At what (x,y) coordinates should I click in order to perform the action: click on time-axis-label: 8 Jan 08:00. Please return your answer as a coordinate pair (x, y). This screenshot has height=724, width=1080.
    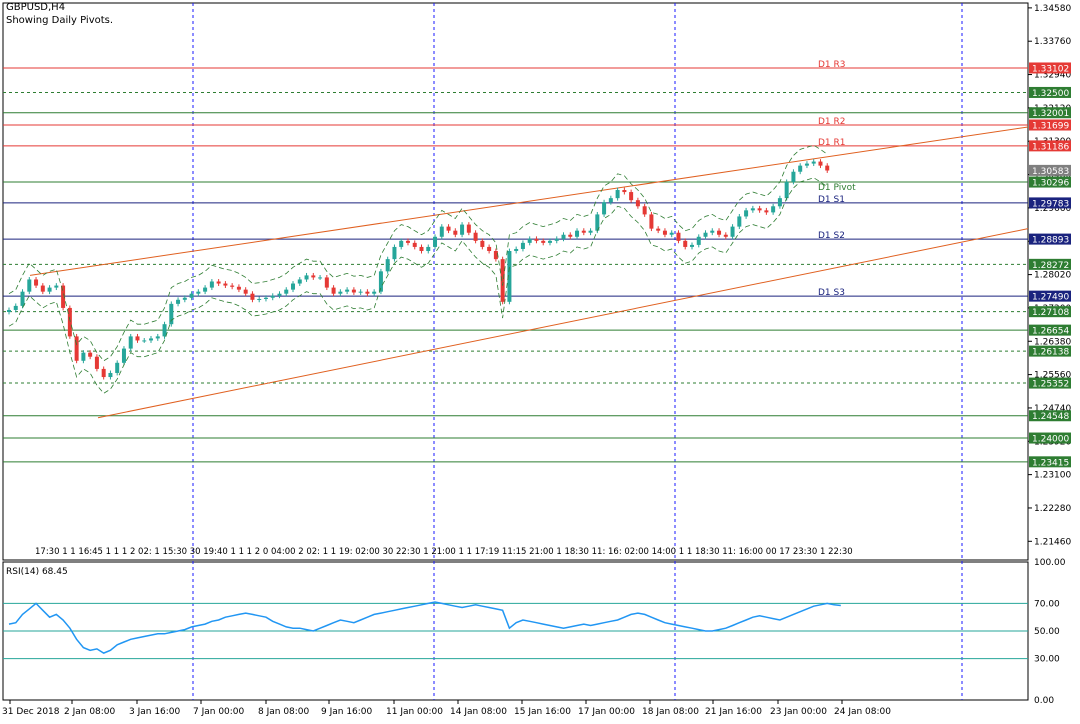
    Looking at the image, I should click on (284, 712).